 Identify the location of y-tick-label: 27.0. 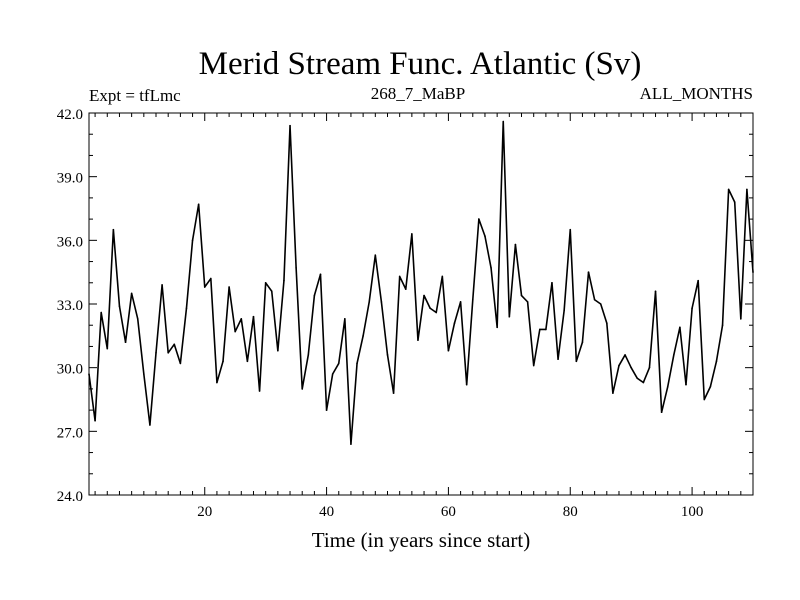
(70, 433).